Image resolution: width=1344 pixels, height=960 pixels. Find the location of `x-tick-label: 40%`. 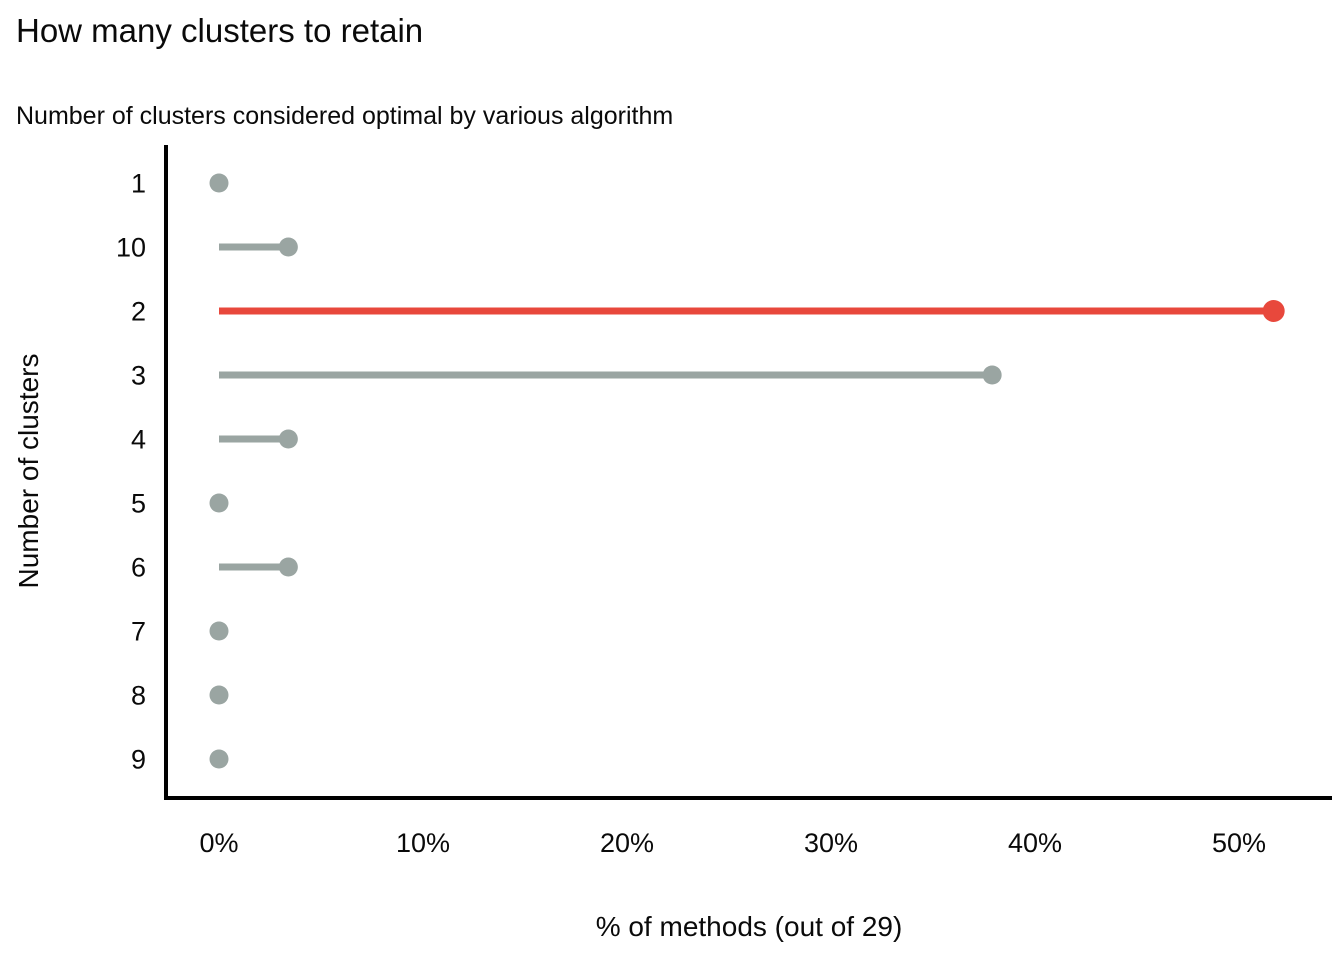

x-tick-label: 40% is located at coordinates (1035, 843).